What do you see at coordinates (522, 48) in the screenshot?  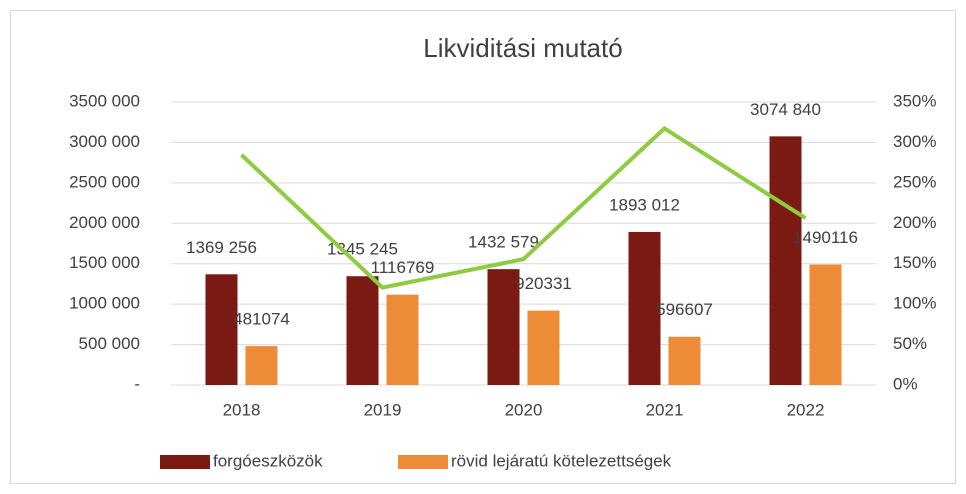 I see `chart-title: Likviditási mutató` at bounding box center [522, 48].